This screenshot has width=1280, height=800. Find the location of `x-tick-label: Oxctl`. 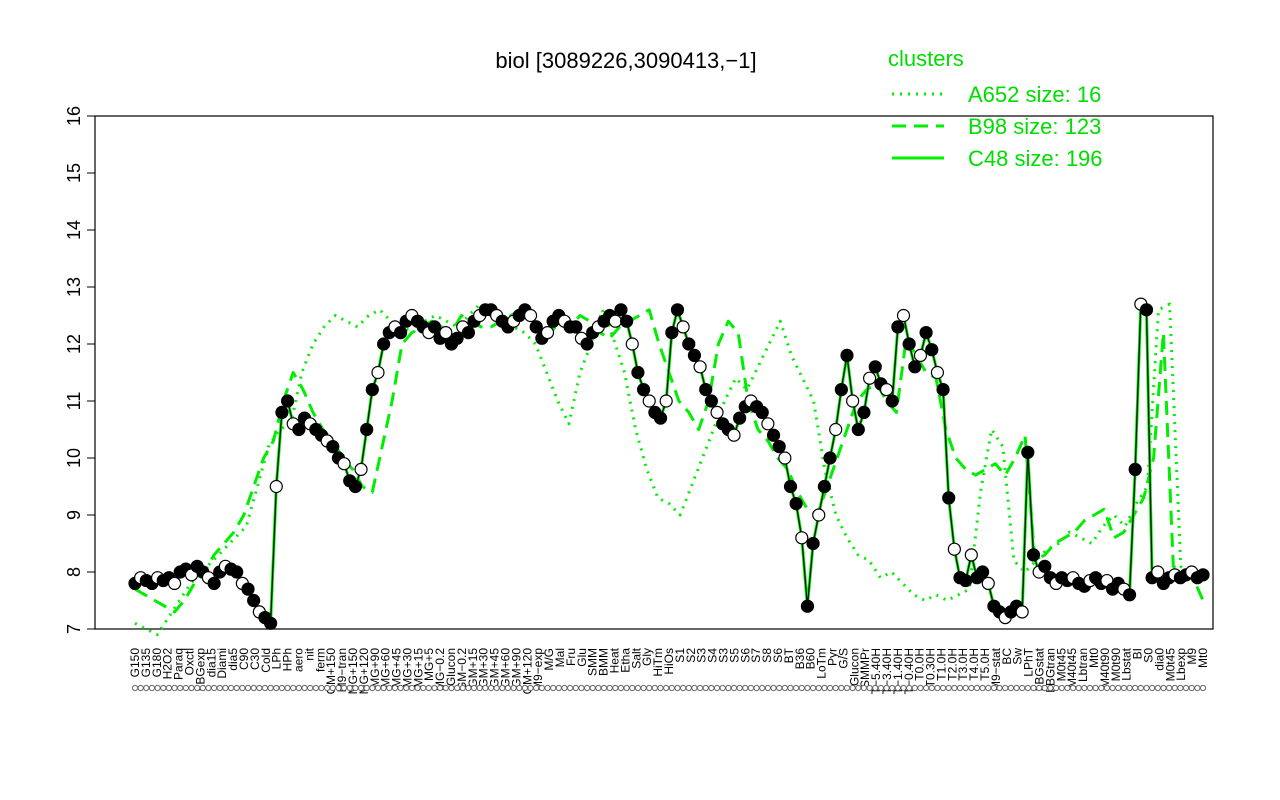

x-tick-label: Oxctl is located at coordinates (189, 661).